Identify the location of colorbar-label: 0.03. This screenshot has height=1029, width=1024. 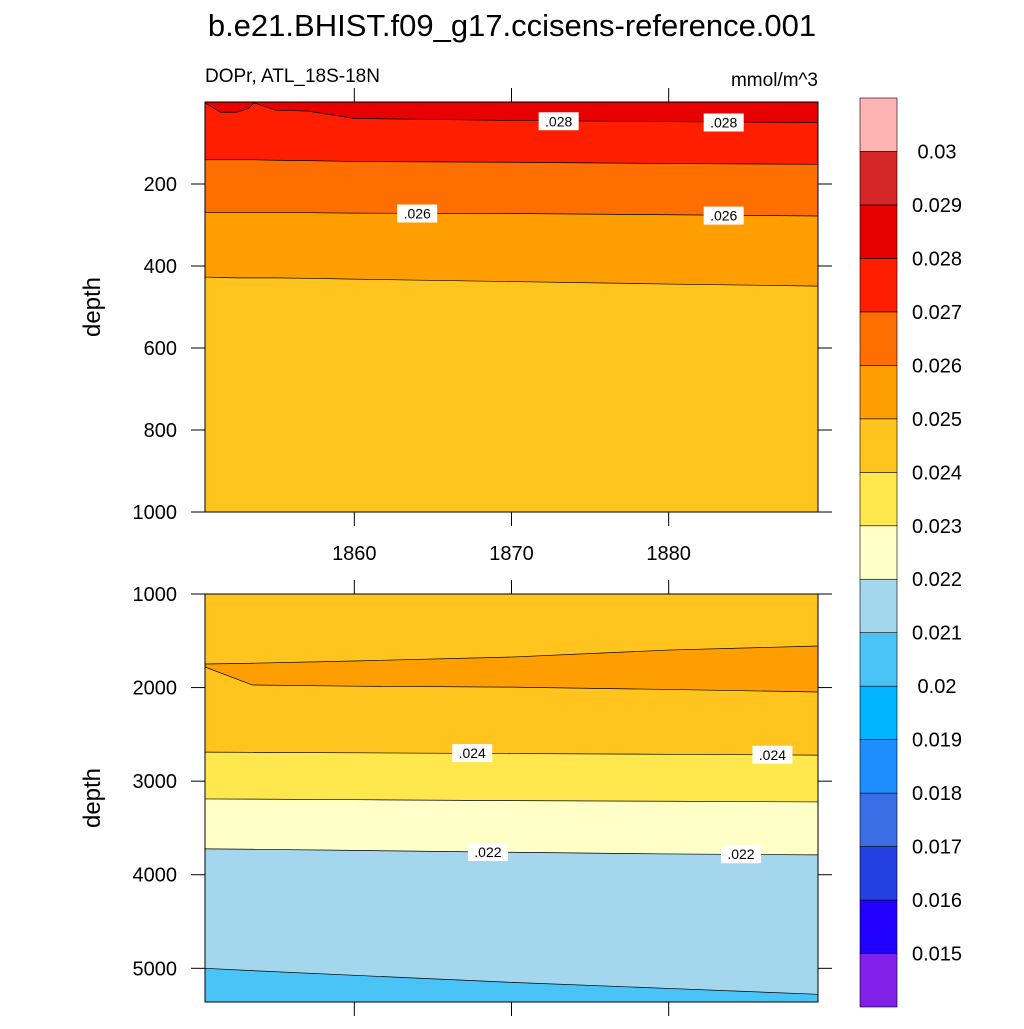
(937, 152).